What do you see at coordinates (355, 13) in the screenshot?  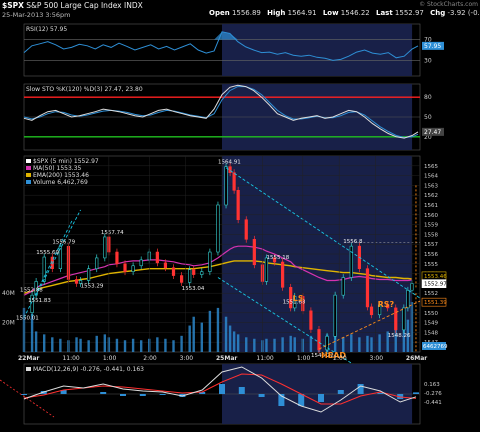 I see `low-value: 1546.22` at bounding box center [355, 13].